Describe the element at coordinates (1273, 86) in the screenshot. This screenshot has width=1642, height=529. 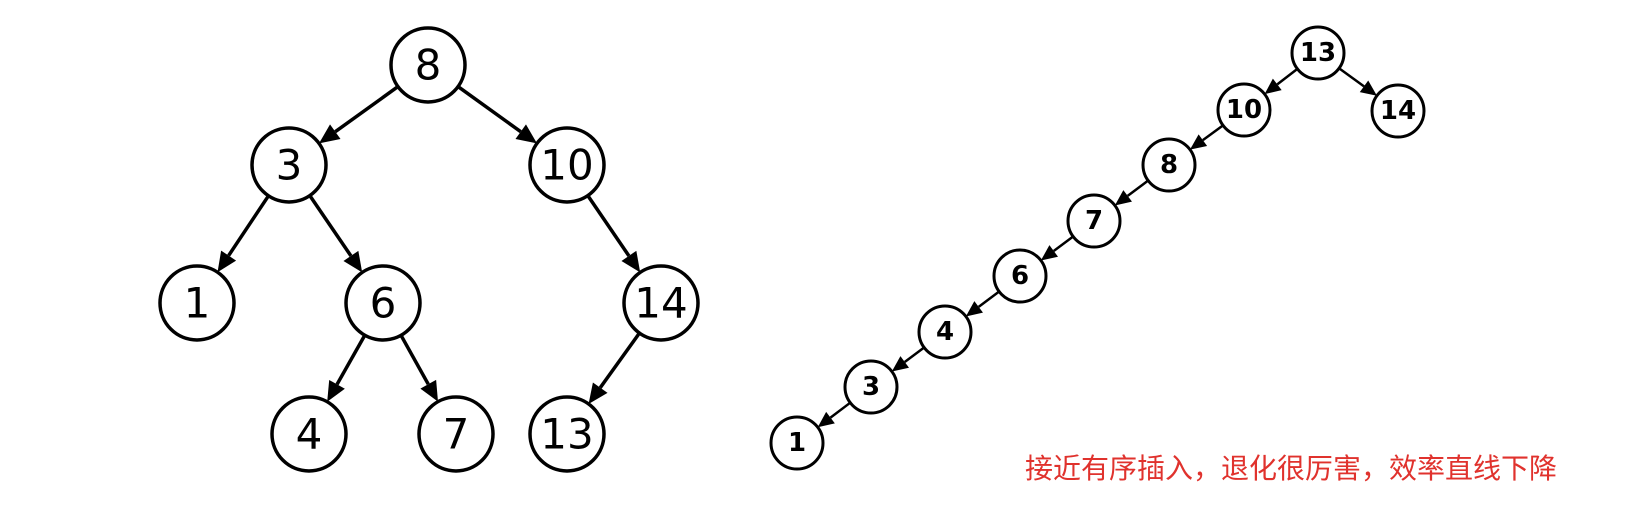
I see `arrowhead-d13-d10` at that location.